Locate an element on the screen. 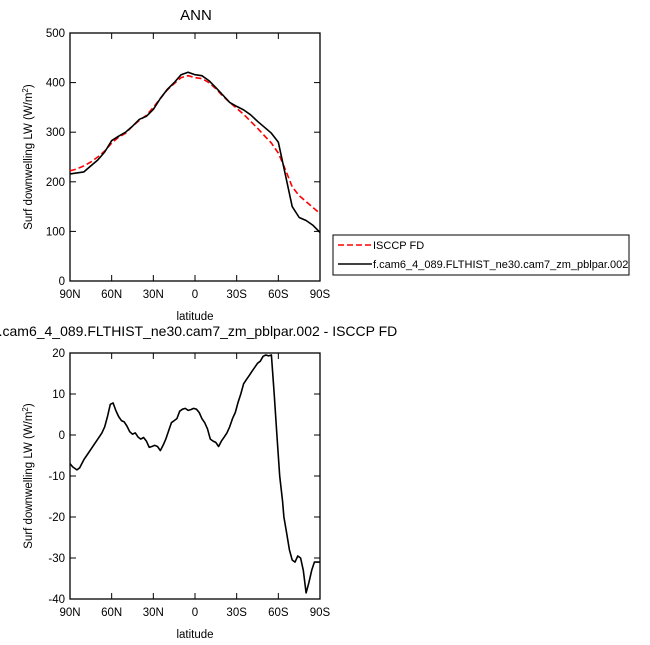  top-y-tick-label: 100 is located at coordinates (55, 232).